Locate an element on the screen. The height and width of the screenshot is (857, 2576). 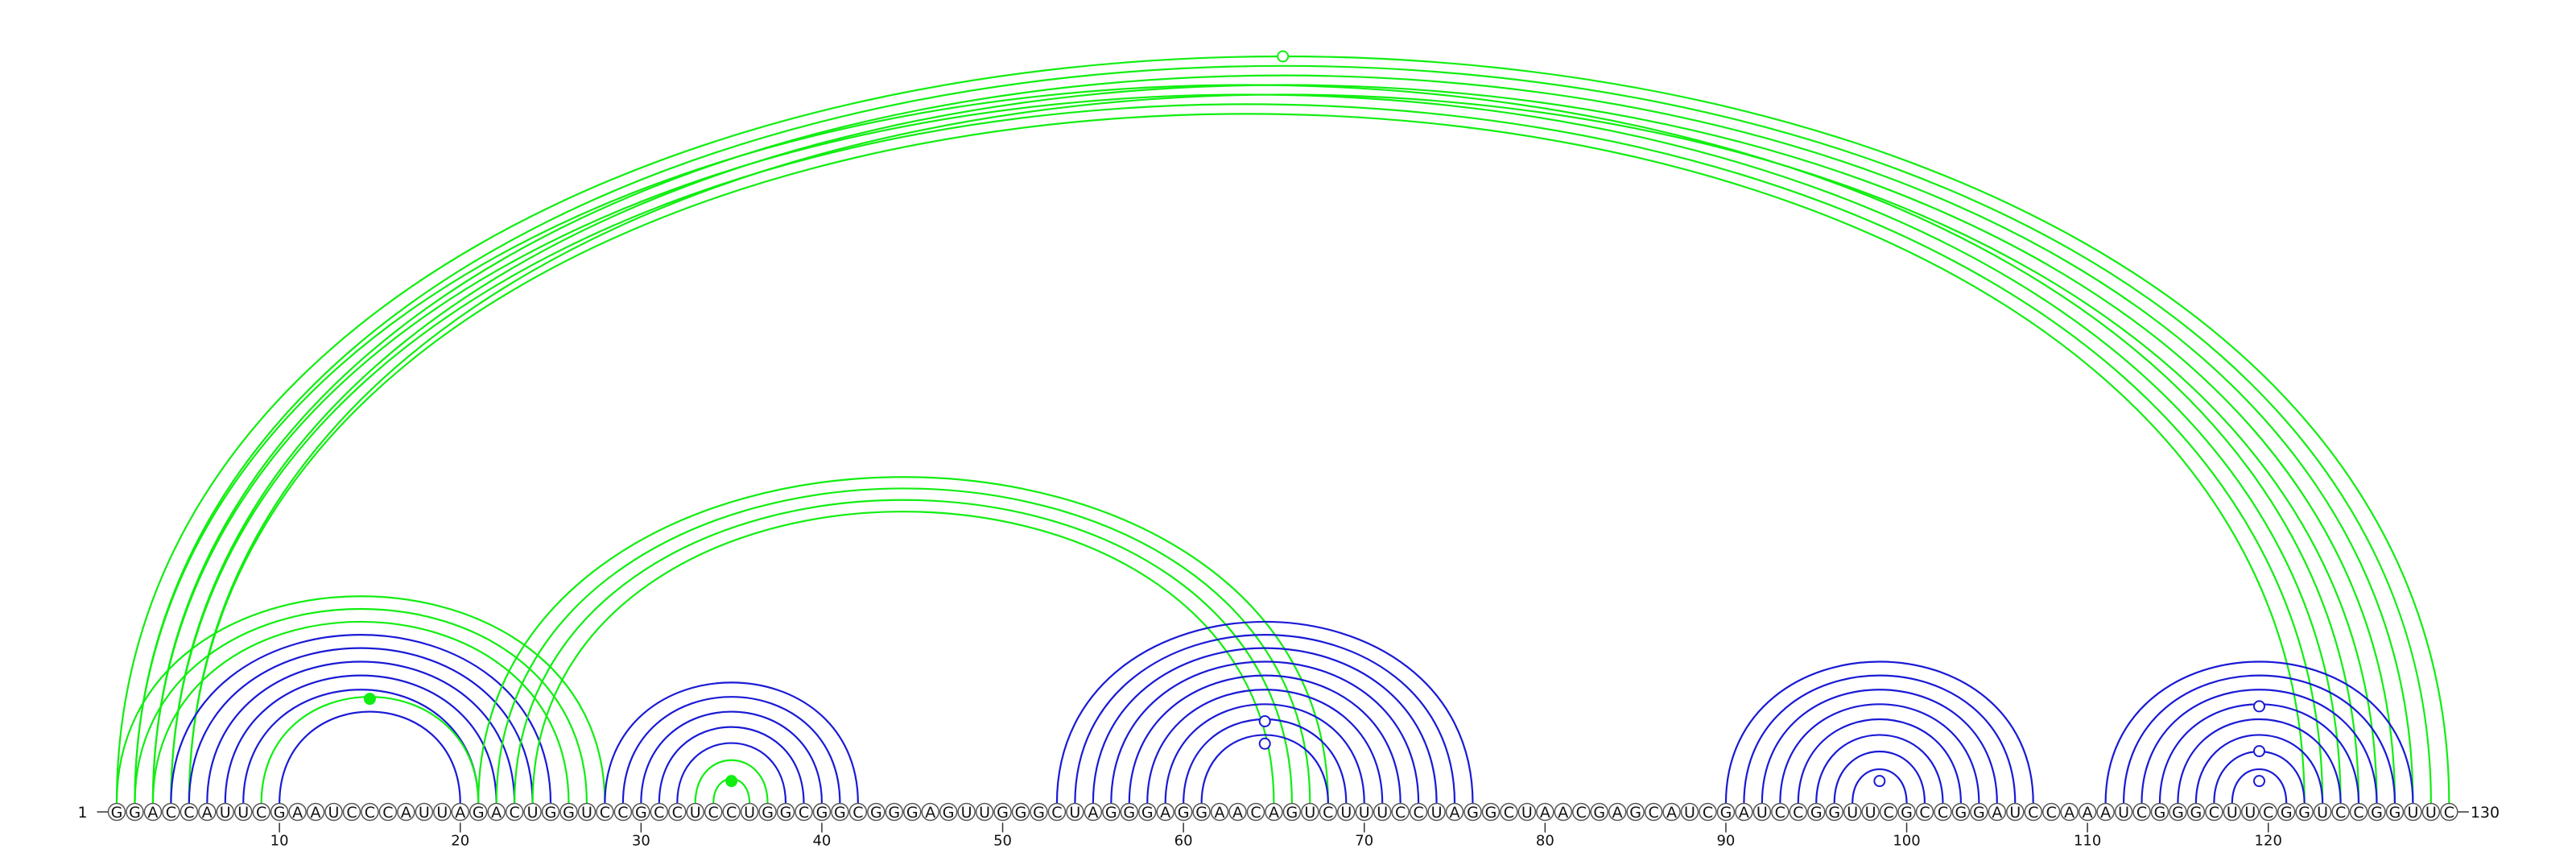
nucleotide-37: G is located at coordinates (767, 812).